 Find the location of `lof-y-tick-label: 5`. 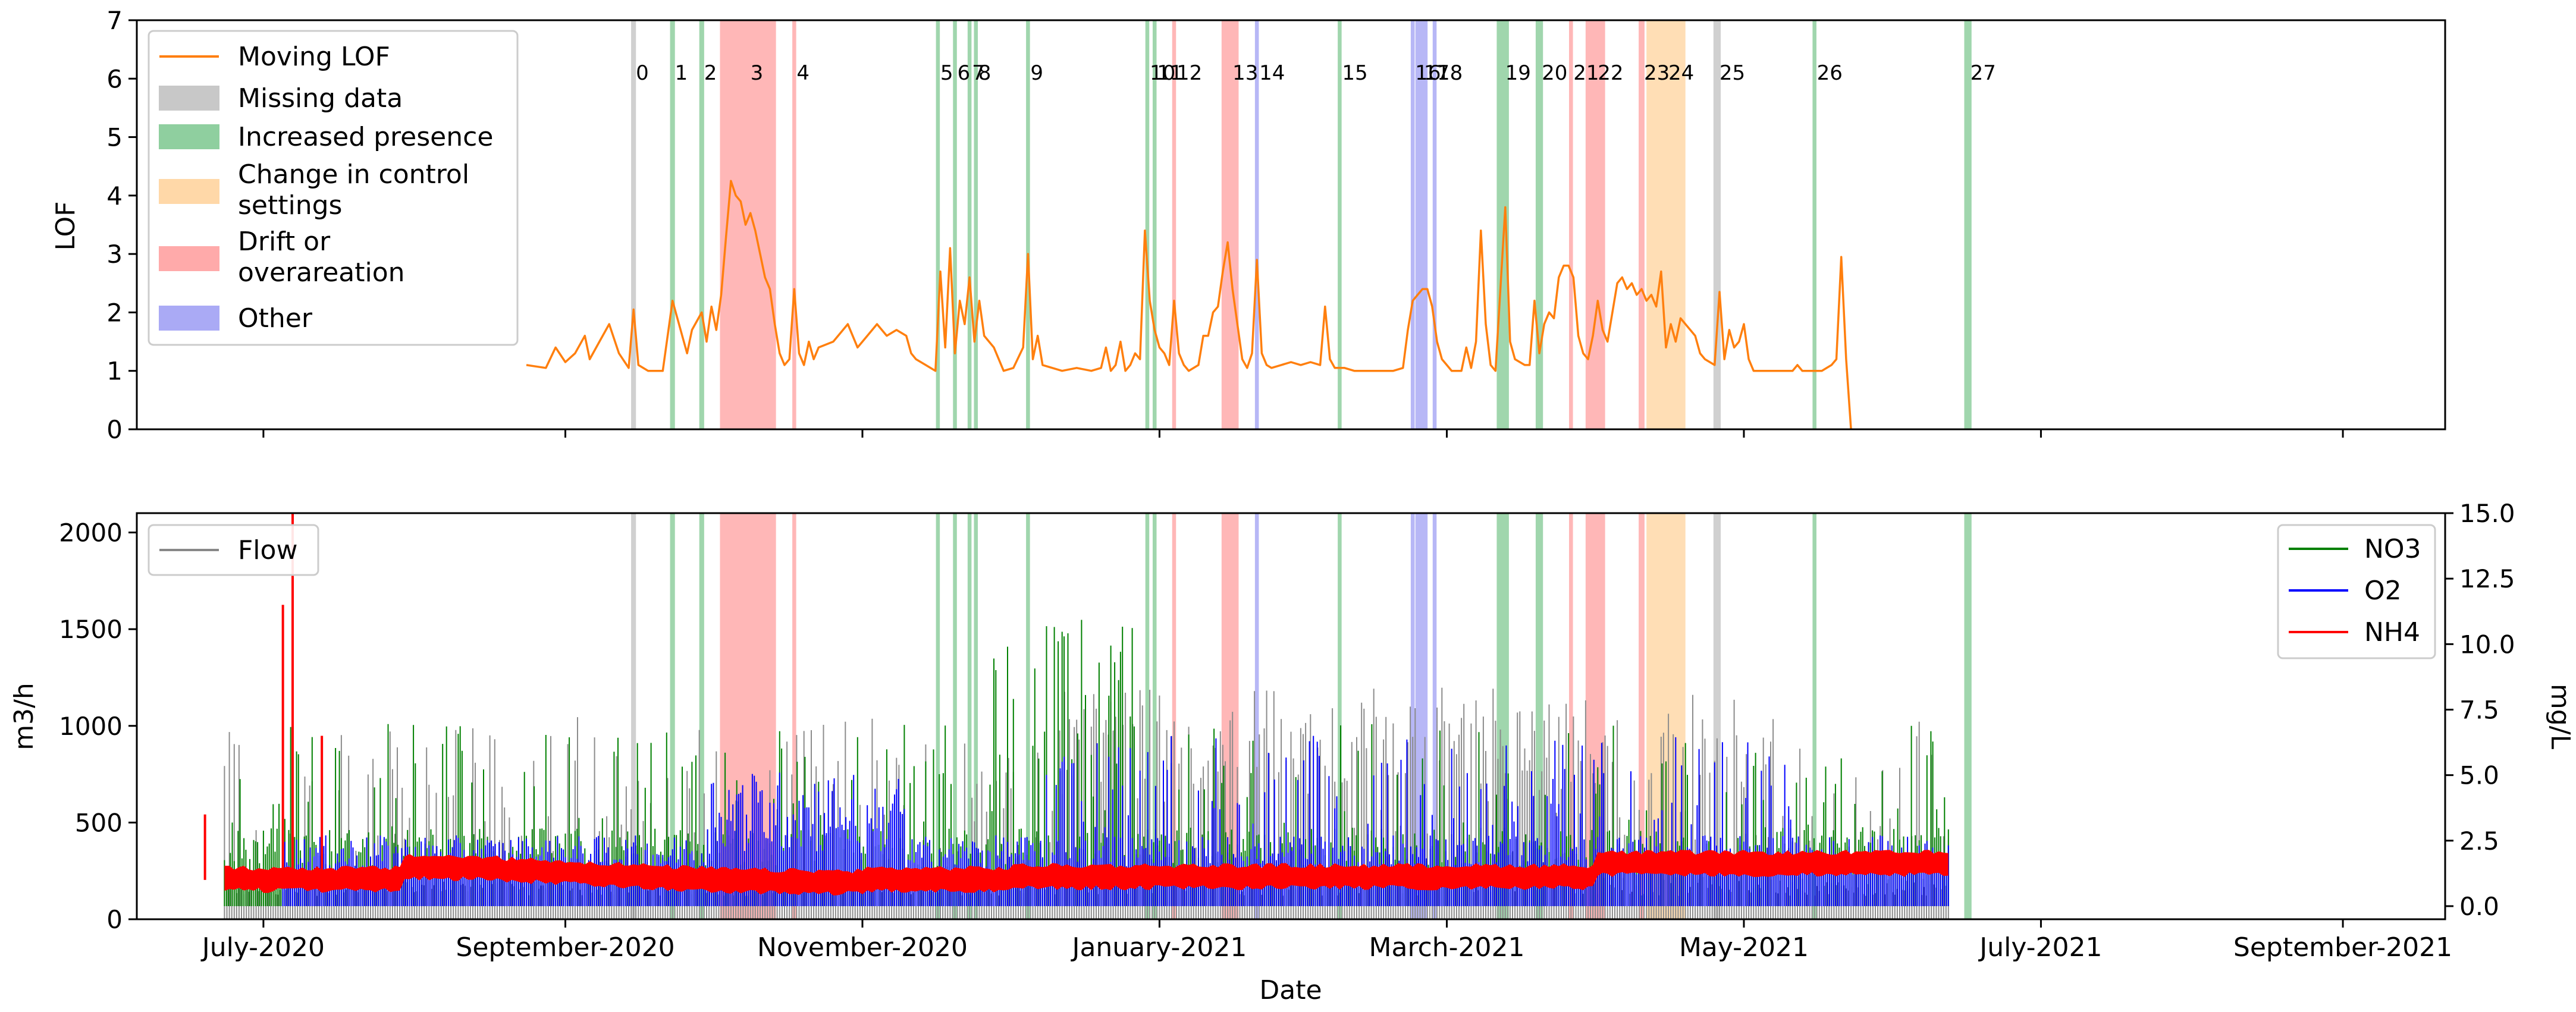

lof-y-tick-label: 5 is located at coordinates (114, 137).